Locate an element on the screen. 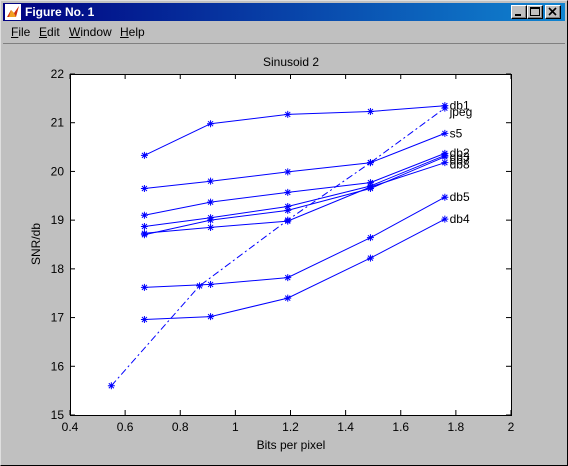 This screenshot has height=466, width=568. close-button is located at coordinates (553, 12).